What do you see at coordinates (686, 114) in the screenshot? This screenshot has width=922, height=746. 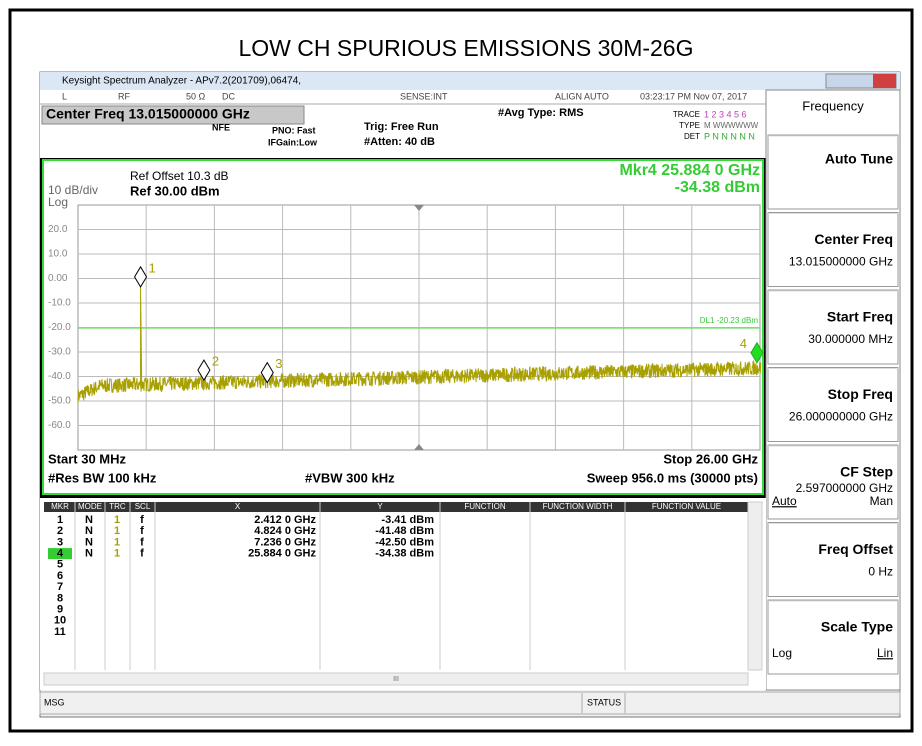 I see `trace-label: TRACE` at bounding box center [686, 114].